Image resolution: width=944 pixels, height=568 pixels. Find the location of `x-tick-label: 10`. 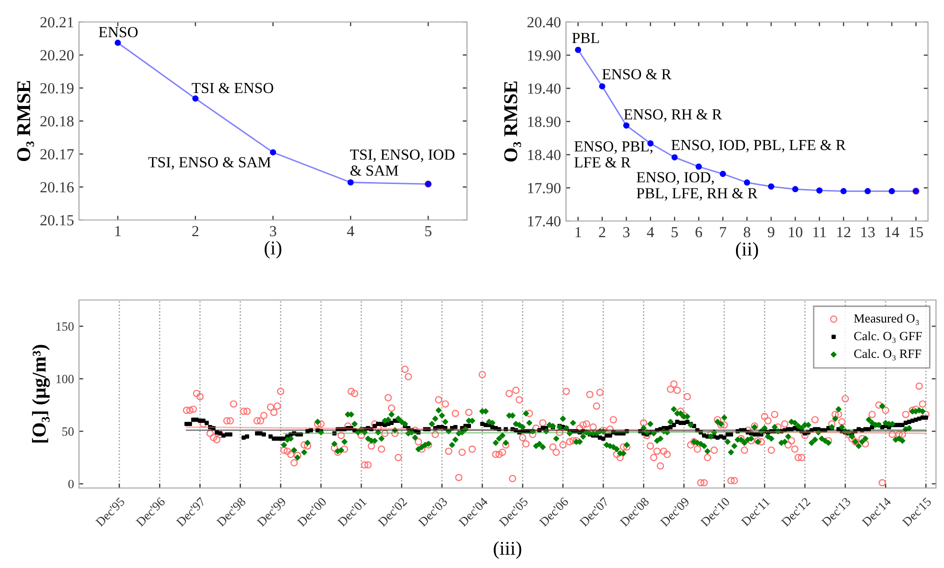

x-tick-label: 10 is located at coordinates (795, 232).